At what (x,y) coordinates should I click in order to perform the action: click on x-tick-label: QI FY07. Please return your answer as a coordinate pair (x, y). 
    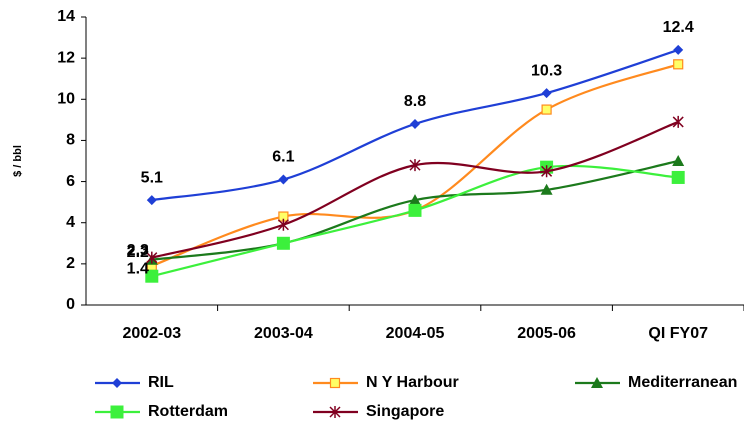
    Looking at the image, I should click on (678, 333).